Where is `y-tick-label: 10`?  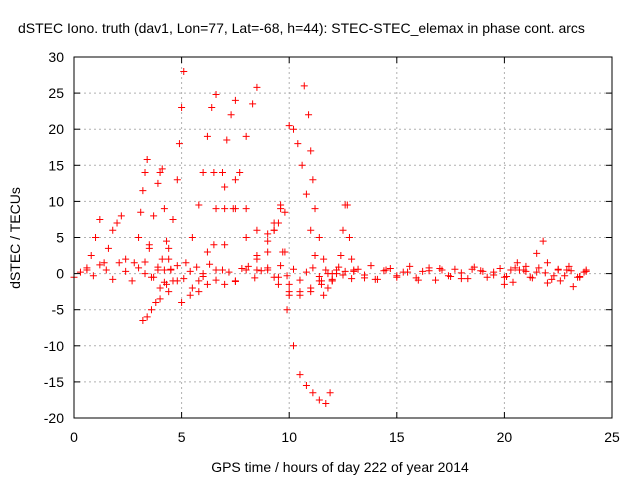 y-tick-label: 10 is located at coordinates (56, 201).